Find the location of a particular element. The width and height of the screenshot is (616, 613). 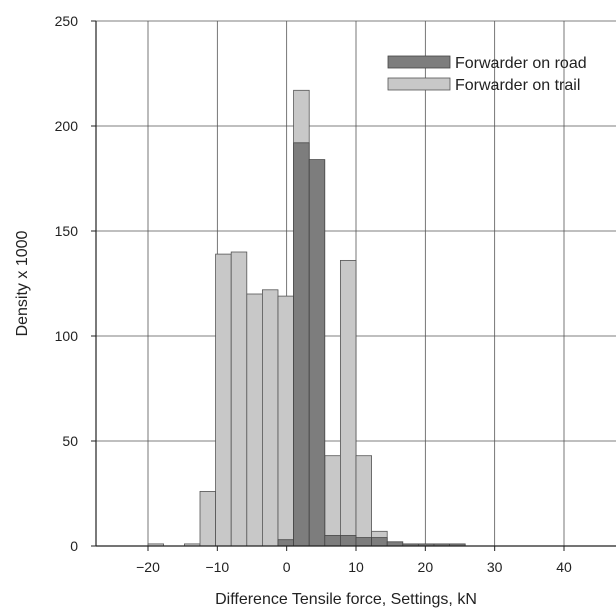

x-tick-label: −10 is located at coordinates (217, 567).